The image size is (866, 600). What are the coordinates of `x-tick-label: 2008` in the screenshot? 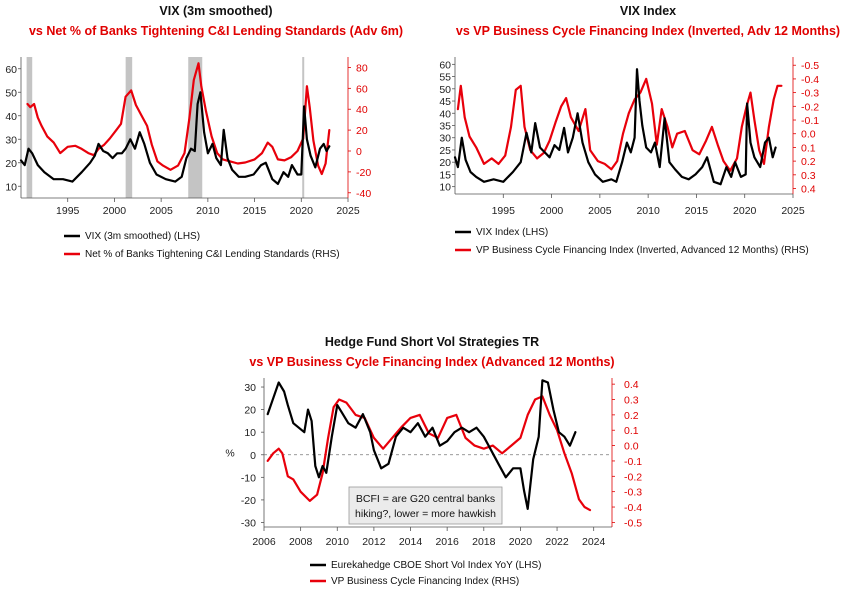 It's located at (301, 542).